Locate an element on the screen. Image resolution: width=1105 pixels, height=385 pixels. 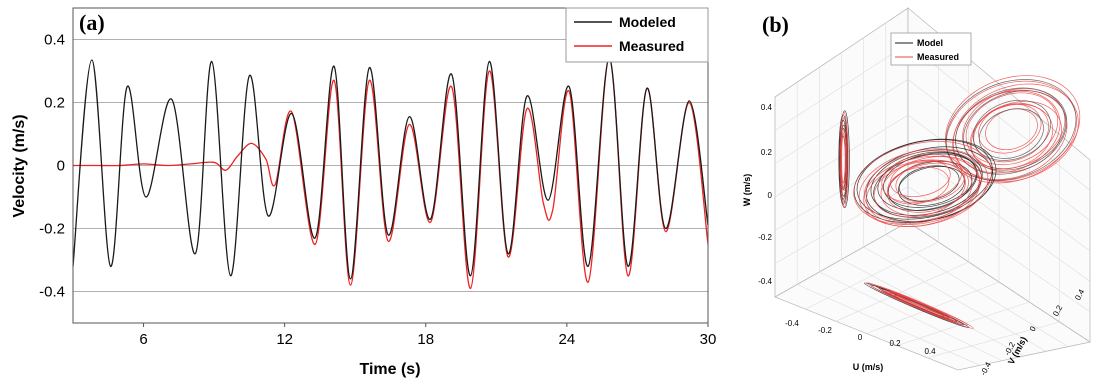
u-tick-label: 0.2 is located at coordinates (895, 343).